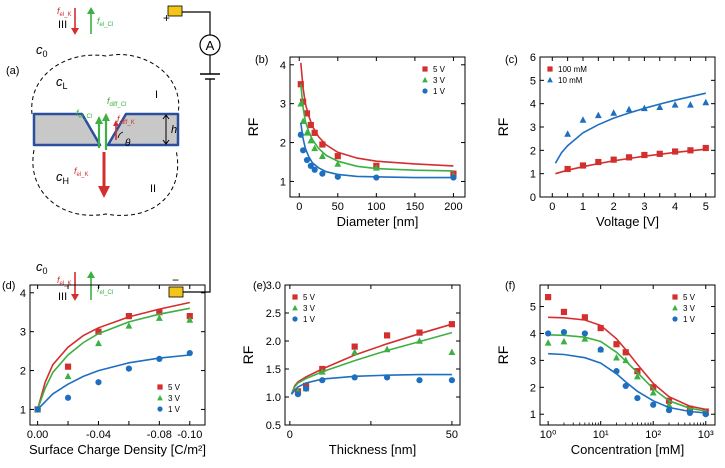 This screenshot has width=725, height=468. Describe the element at coordinates (98, 435) in the screenshot. I see `x-tick-label: -0.04` at that location.